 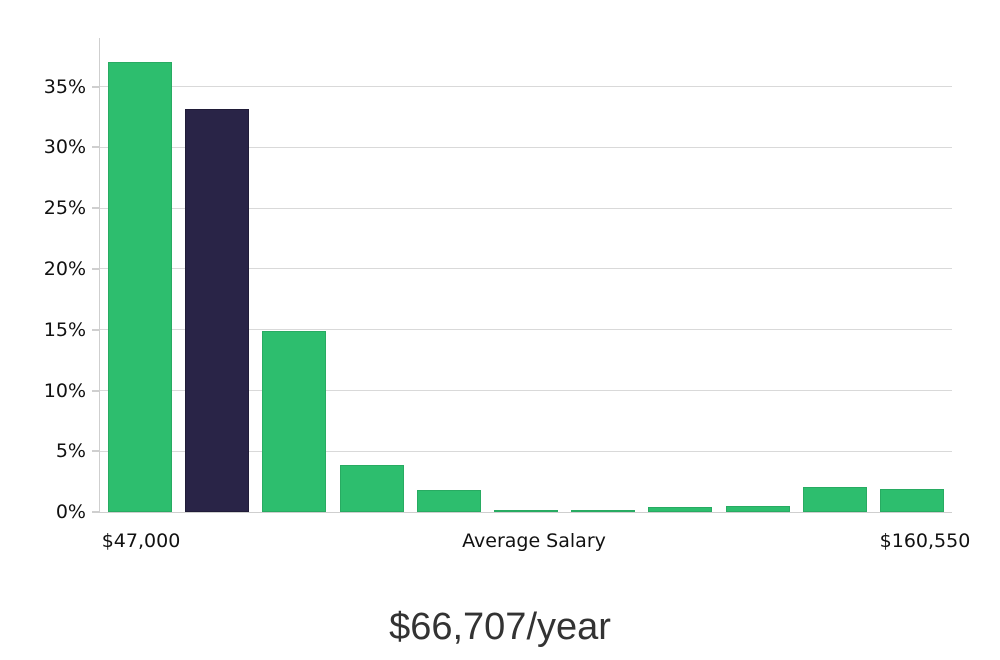 I want to click on y-tick-label: 30%, so click(x=64, y=147).